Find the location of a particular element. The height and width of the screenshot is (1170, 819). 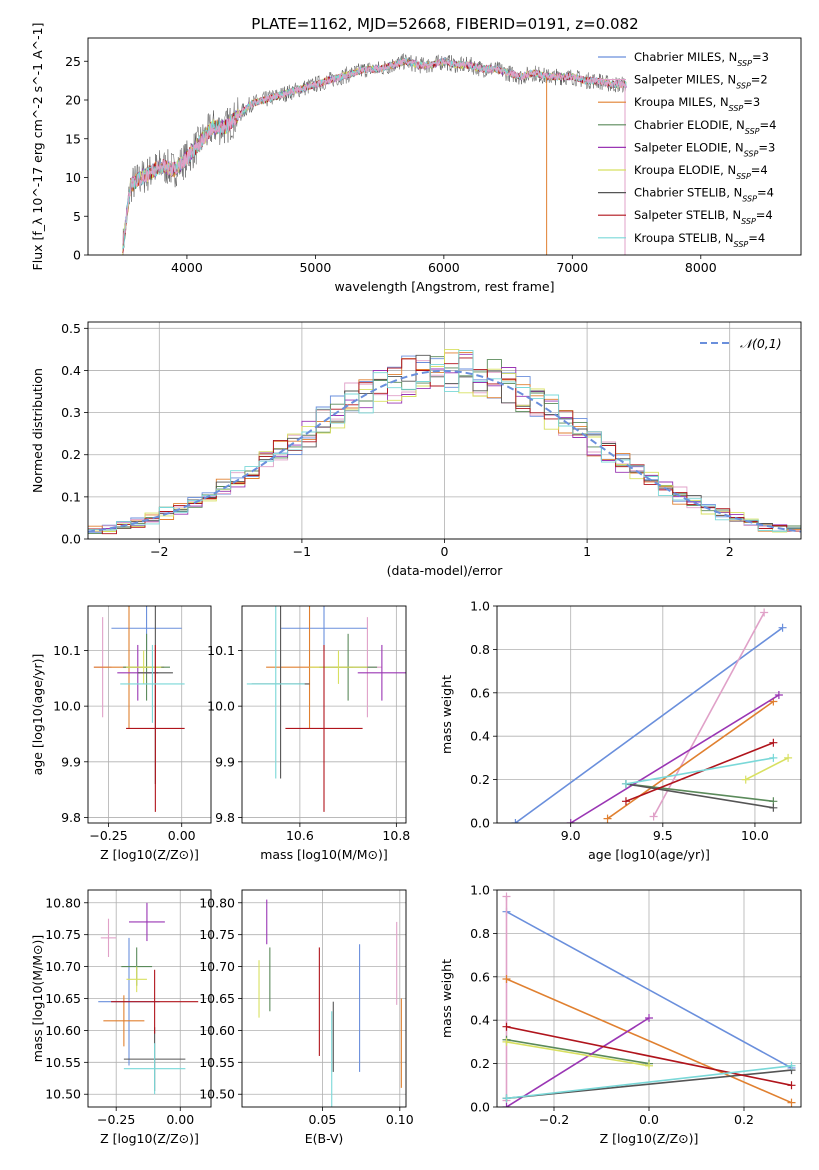

x-axis-label: E(B-V) is located at coordinates (324, 1138).